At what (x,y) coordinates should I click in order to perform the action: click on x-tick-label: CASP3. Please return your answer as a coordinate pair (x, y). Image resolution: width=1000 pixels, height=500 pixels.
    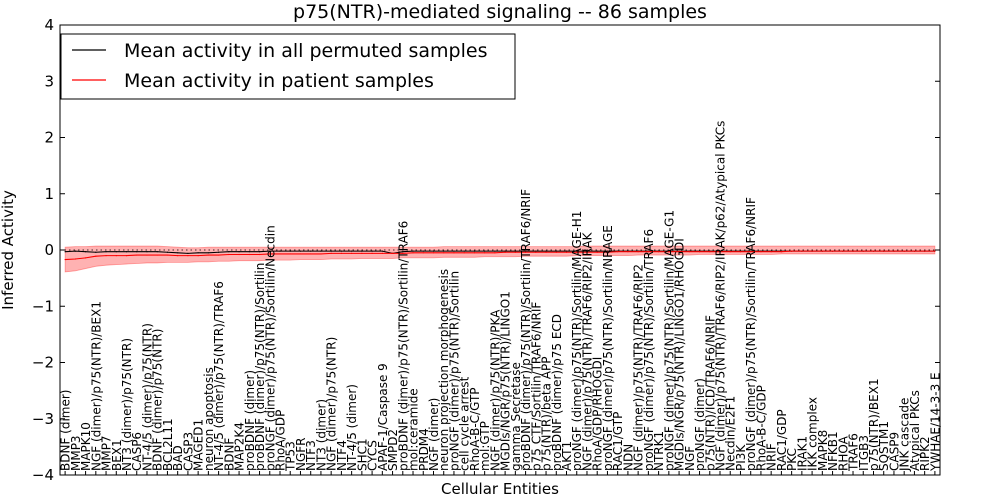
    Looking at the image, I should click on (188, 451).